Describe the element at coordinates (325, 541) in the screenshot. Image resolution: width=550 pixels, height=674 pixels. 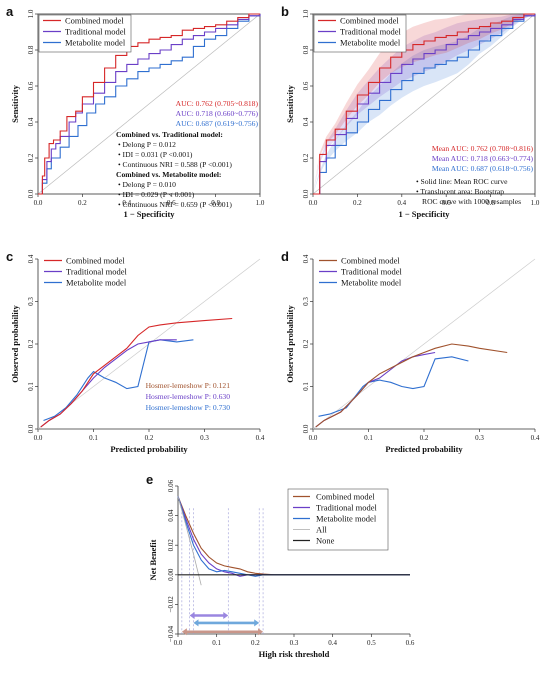
I see `legend-label: None` at that location.